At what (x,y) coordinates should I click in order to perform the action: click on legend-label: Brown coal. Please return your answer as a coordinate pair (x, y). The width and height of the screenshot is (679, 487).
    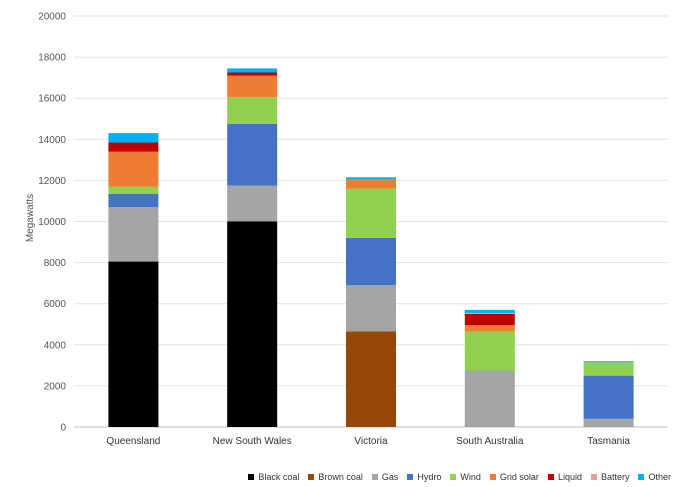
    Looking at the image, I should click on (340, 477).